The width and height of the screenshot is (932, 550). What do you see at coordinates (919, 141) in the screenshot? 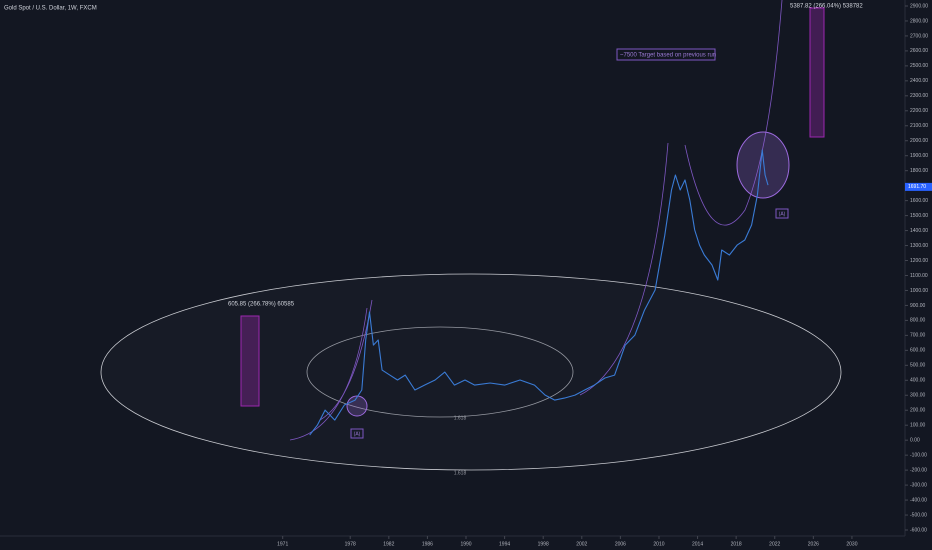
I see `y-tick-label: 2000.00` at bounding box center [919, 141].